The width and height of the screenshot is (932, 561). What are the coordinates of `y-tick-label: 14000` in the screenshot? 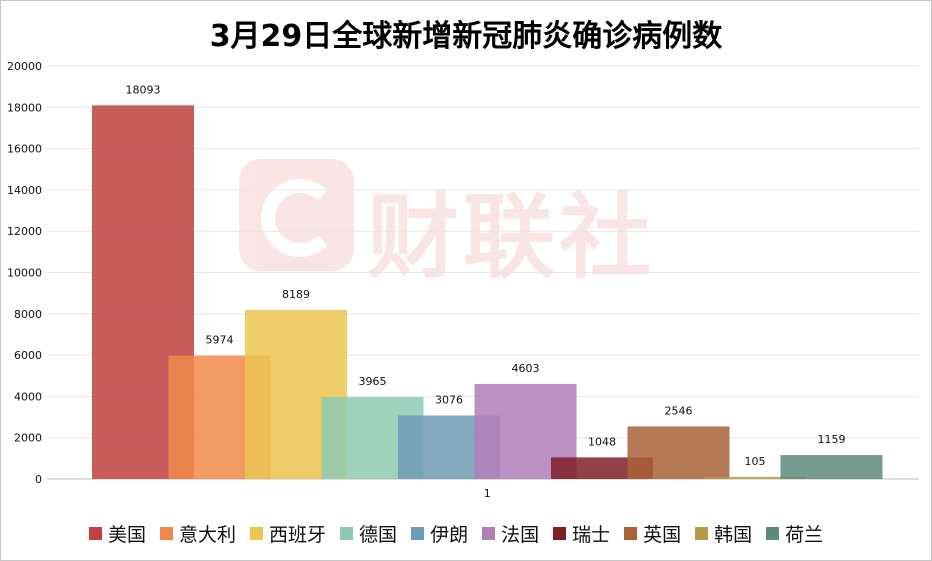 It's located at (24, 190).